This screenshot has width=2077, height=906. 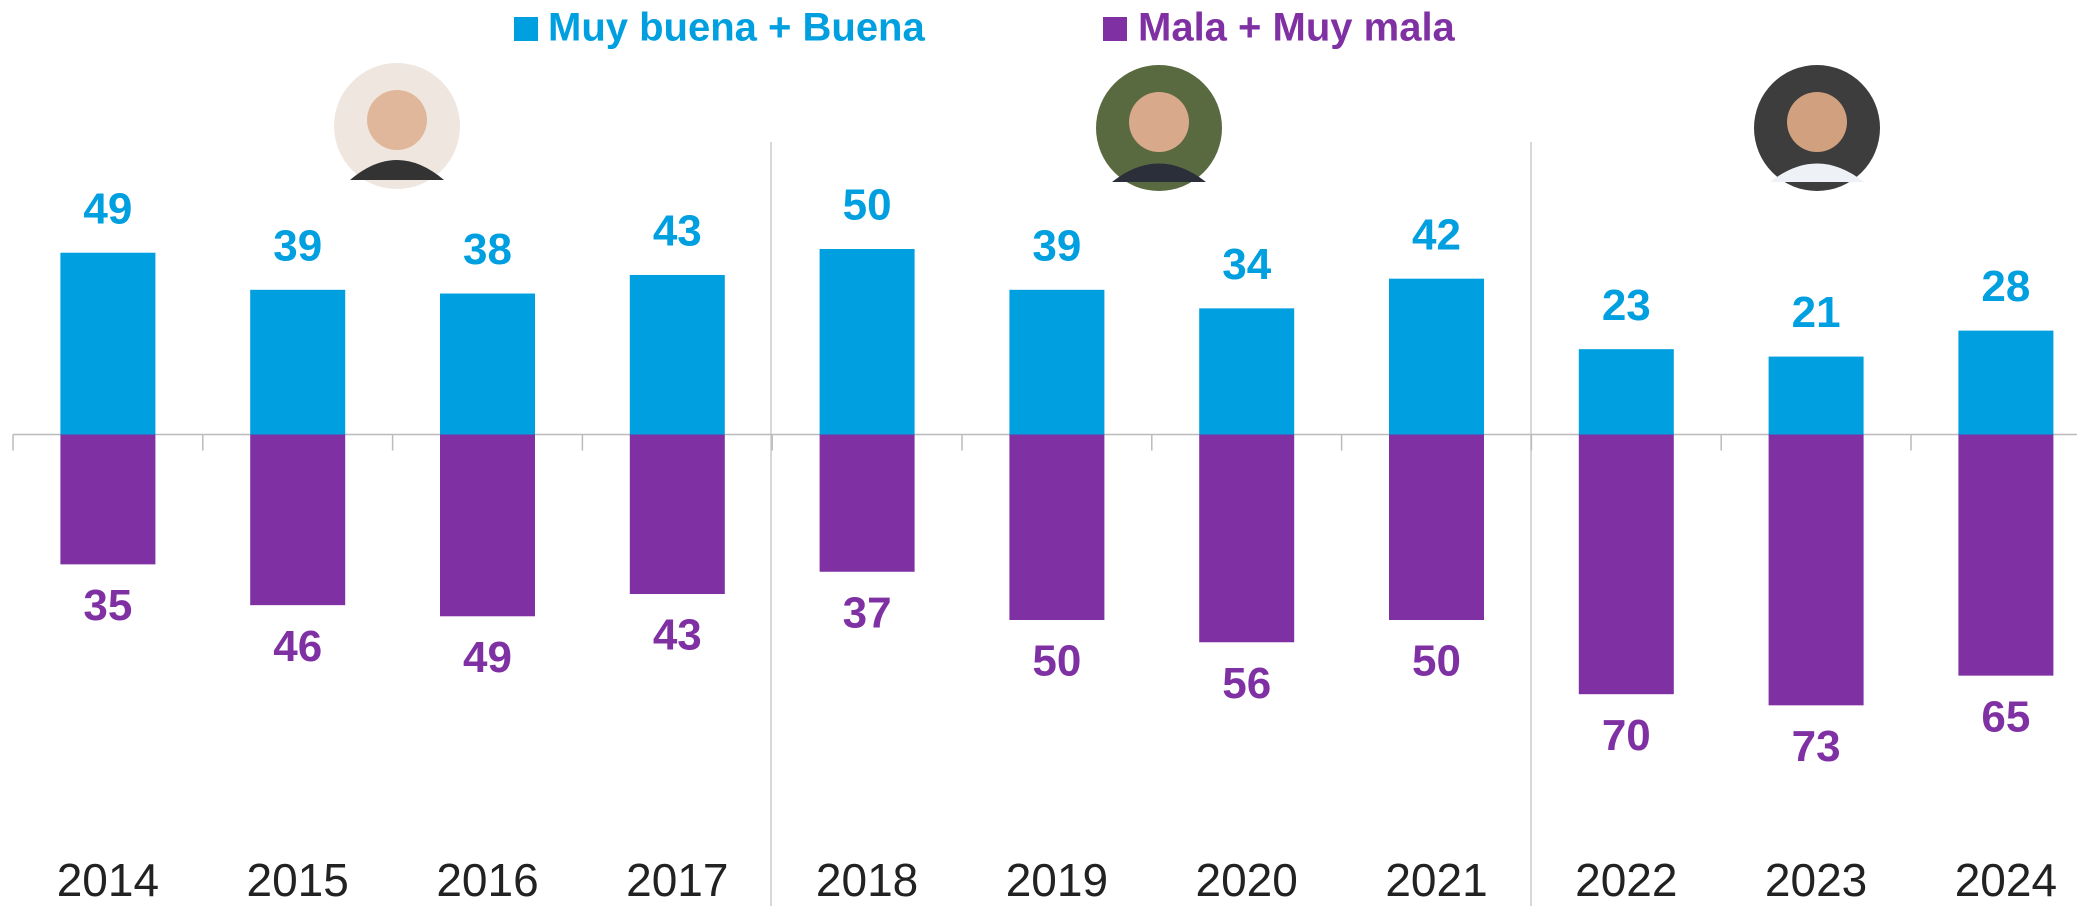 I want to click on legend-label: Muy buena + Buena, so click(x=736, y=28).